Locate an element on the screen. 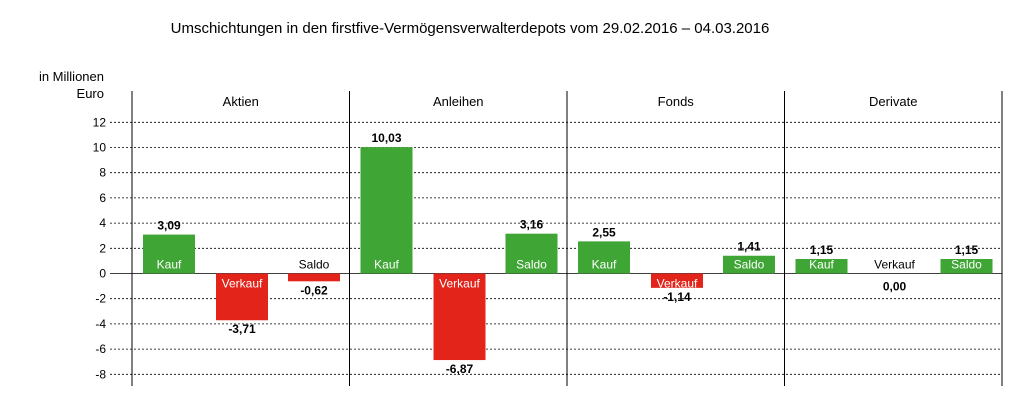 The width and height of the screenshot is (1022, 413). y-axis-unit-line-1: in Millionen is located at coordinates (71, 76).